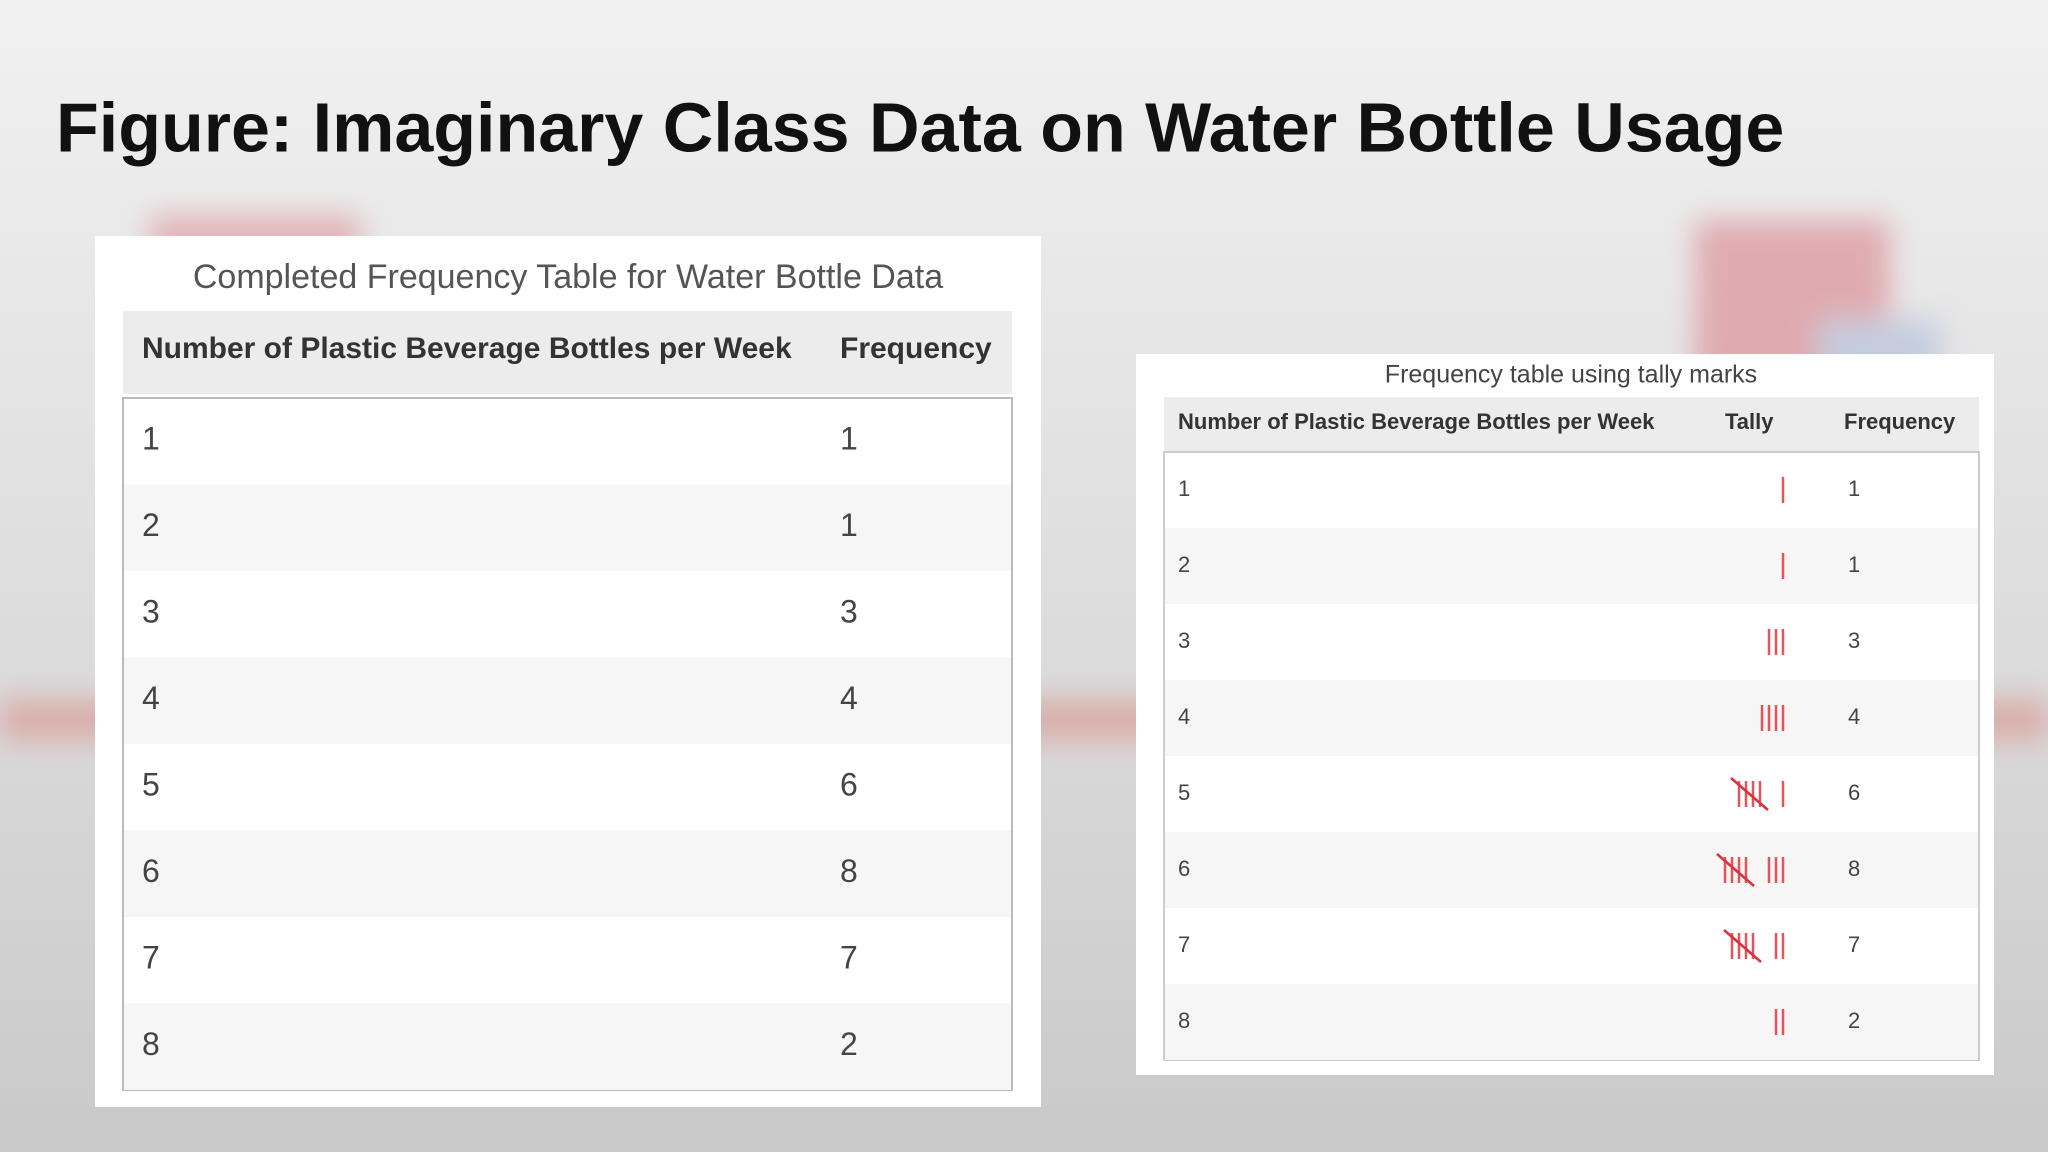 Image resolution: width=2048 pixels, height=1152 pixels. I want to click on table-caption: Frequency table using tally marks, so click(1571, 375).